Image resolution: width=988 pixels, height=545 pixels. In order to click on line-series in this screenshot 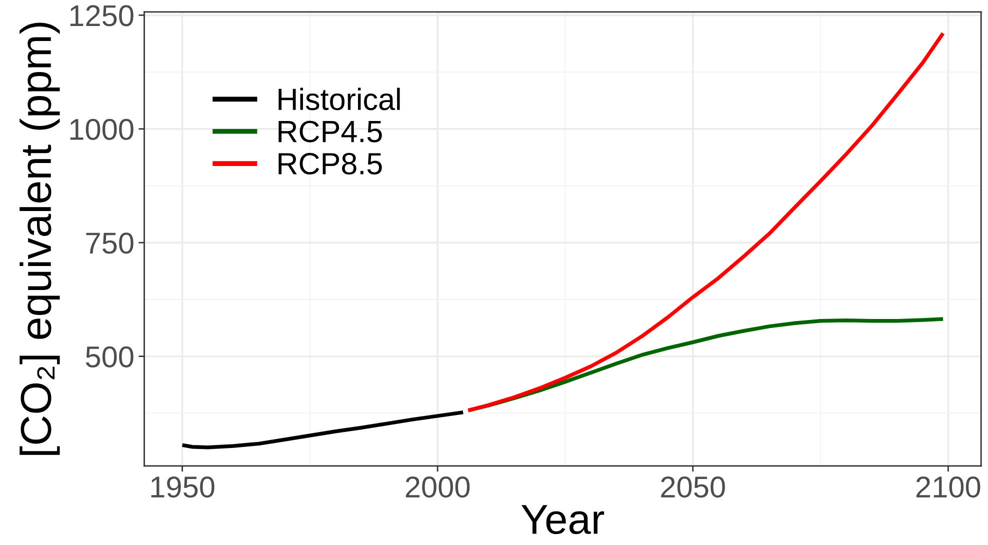, I will do `click(322, 430)`.